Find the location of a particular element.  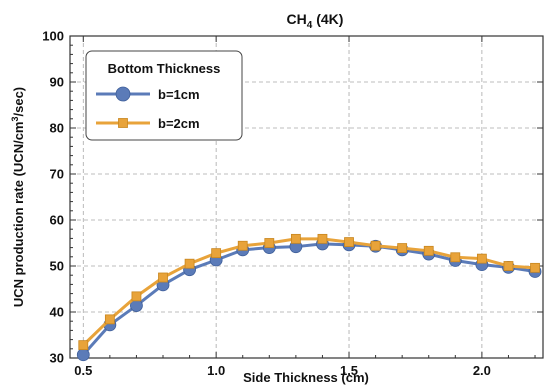

y-tick-label: 50 is located at coordinates (57, 266).